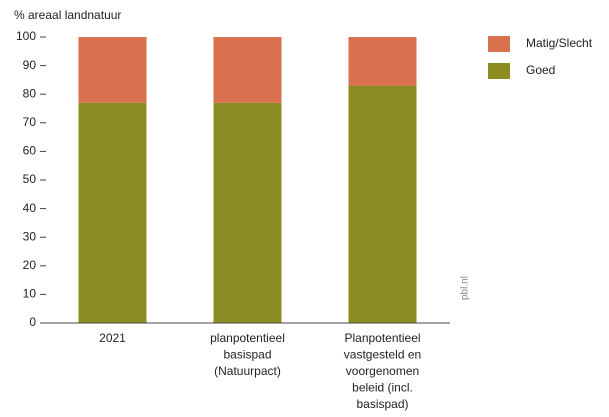 Image resolution: width=609 pixels, height=417 pixels. What do you see at coordinates (540, 70) in the screenshot?
I see `legend-label: Goed` at bounding box center [540, 70].